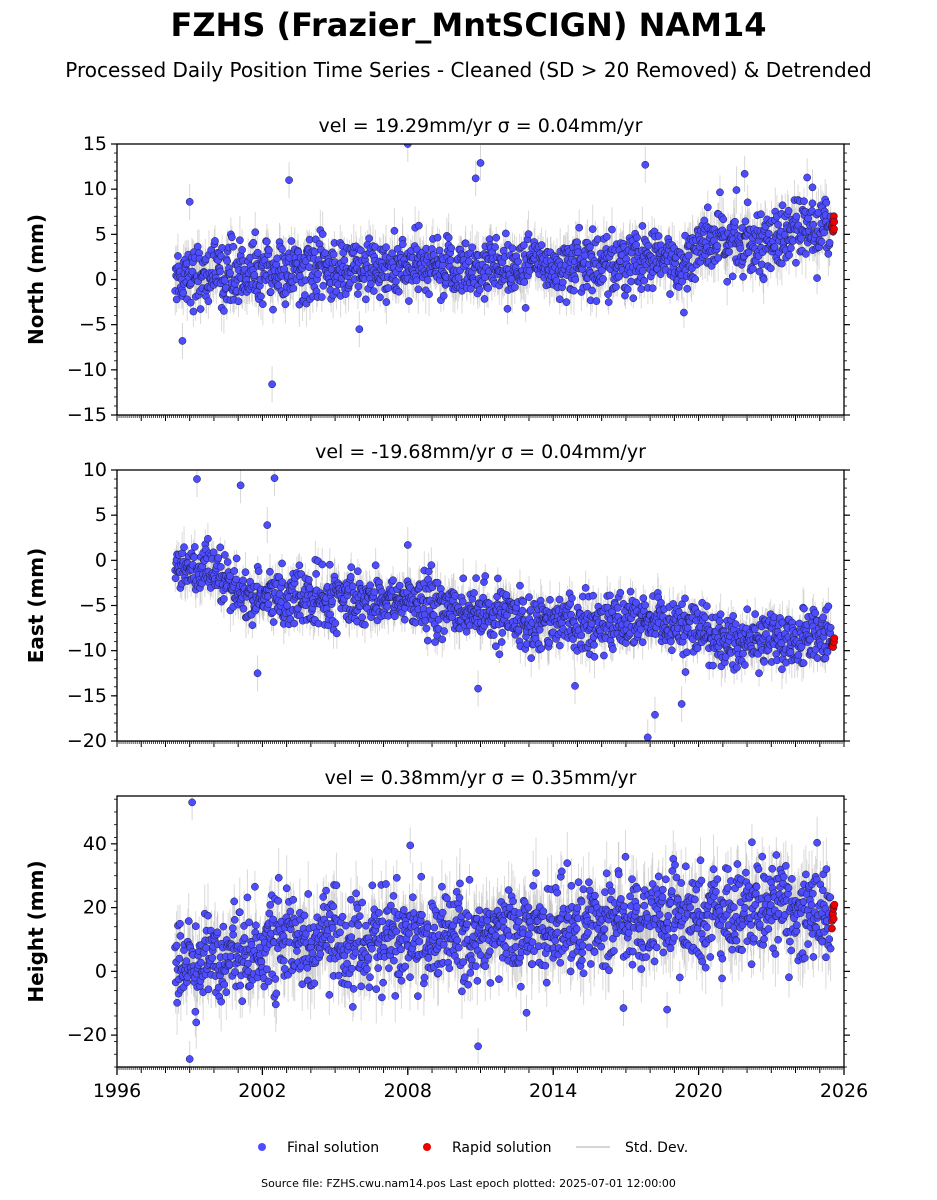 This screenshot has width=937, height=1200. Describe the element at coordinates (481, 126) in the screenshot. I see `panel-title: vel = 19.29mm/yr σ = 0.04mm/yr` at that location.